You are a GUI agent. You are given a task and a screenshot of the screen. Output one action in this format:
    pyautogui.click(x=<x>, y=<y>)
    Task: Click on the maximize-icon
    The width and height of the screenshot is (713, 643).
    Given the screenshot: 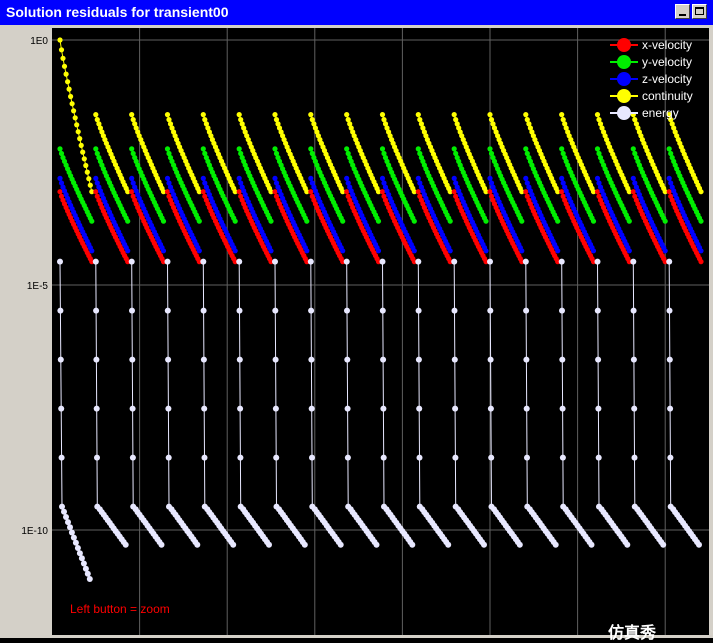 What is the action you would take?
    pyautogui.click(x=699, y=11)
    